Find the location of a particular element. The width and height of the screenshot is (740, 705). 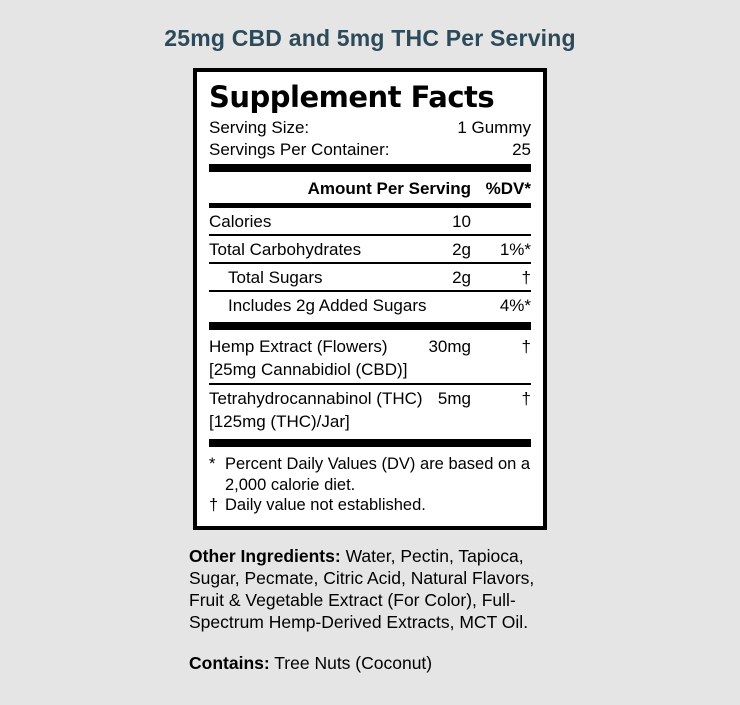

contains-statement: Contains: Tree Nuts (Coconut) is located at coordinates (370, 663).